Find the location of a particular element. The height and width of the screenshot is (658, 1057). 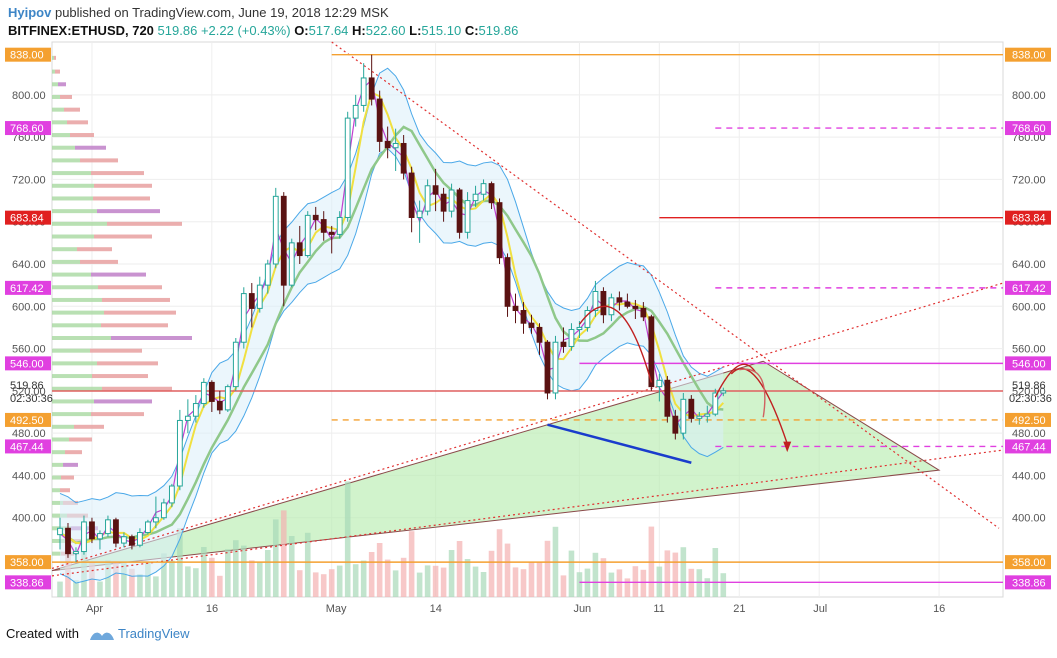

time-axis-tick: 14 is located at coordinates (436, 609).